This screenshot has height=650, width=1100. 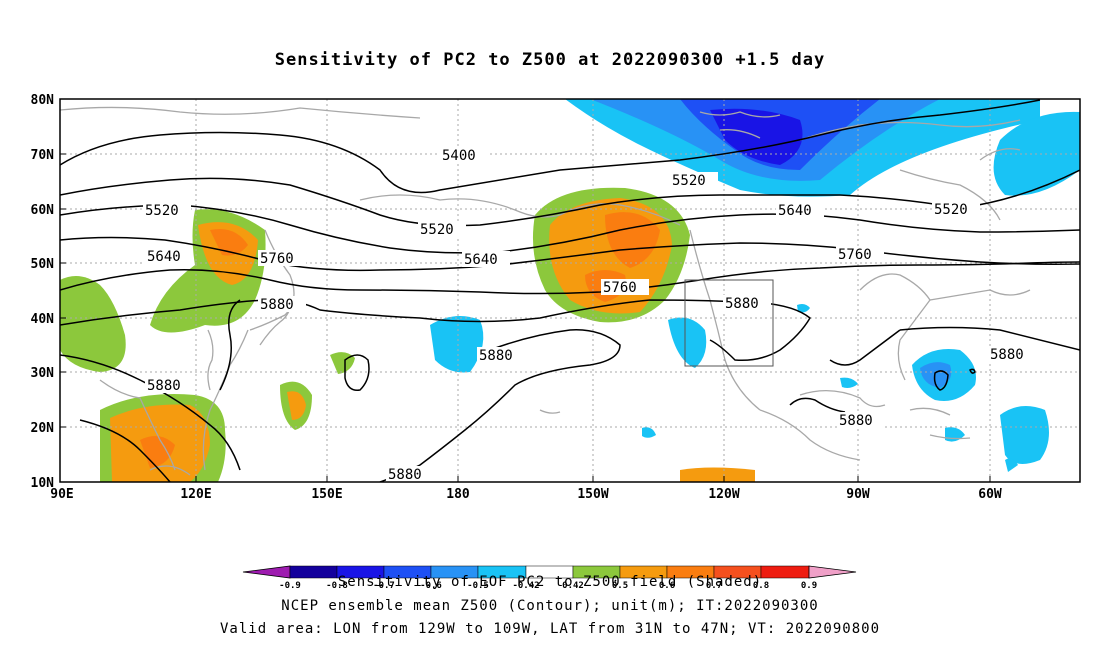 I want to click on colorbar-tick: -0.42, so click(x=525, y=586).